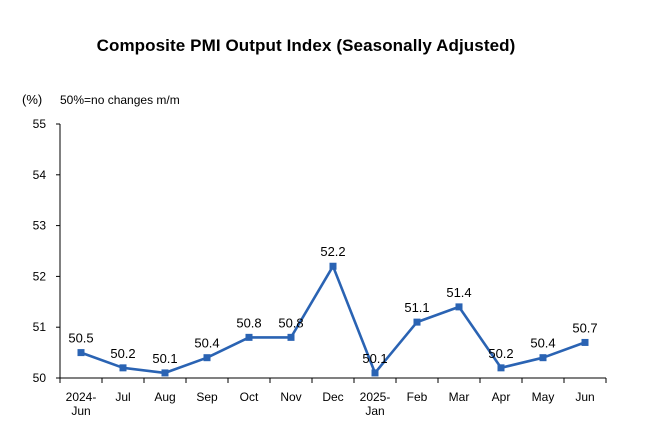 The height and width of the screenshot is (440, 660). Describe the element at coordinates (40, 226) in the screenshot. I see `y-tick-label: 53` at that location.